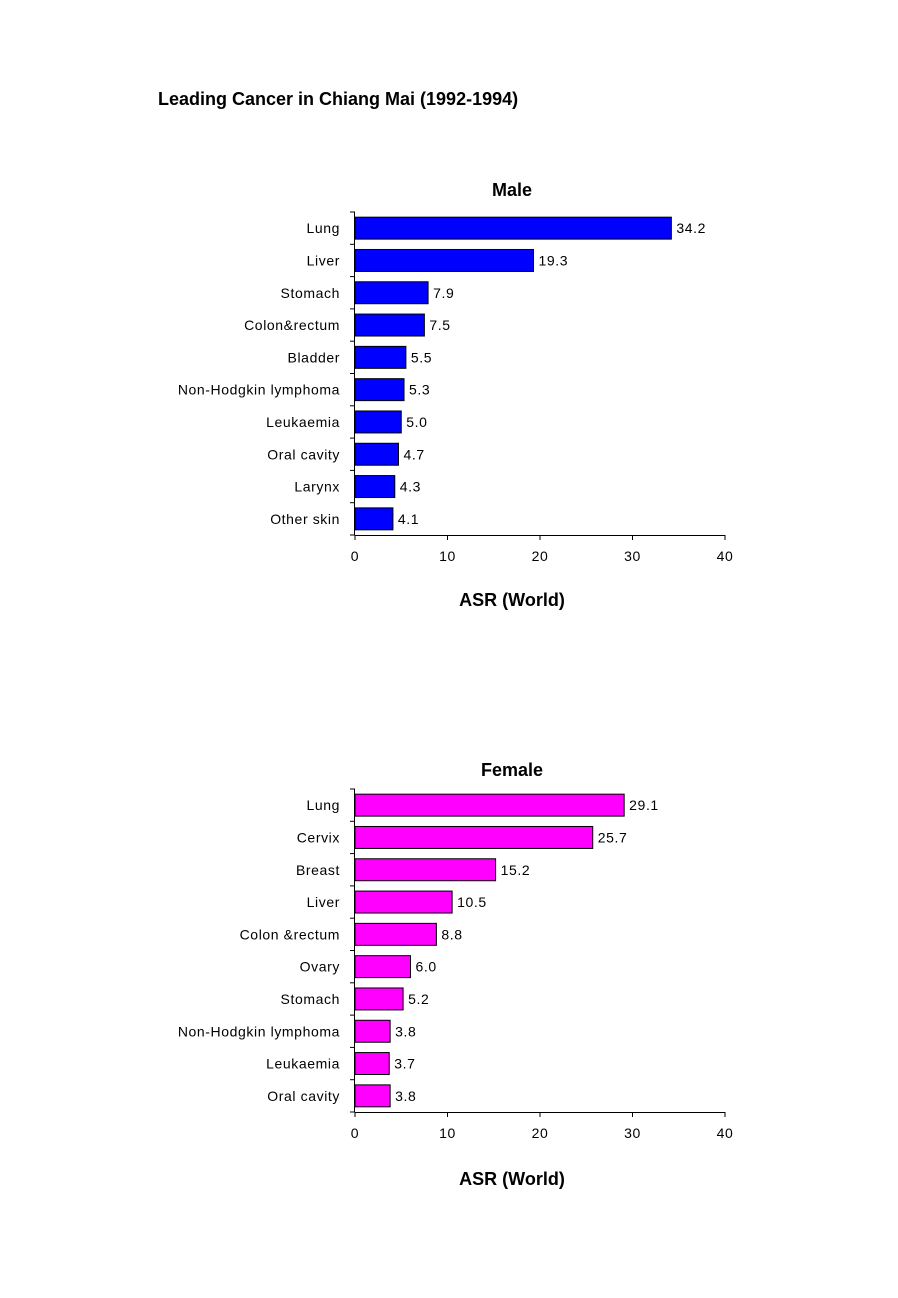 This screenshot has width=898, height=1298. Describe the element at coordinates (451, 934) in the screenshot. I see `female-value-label: 8.8` at that location.